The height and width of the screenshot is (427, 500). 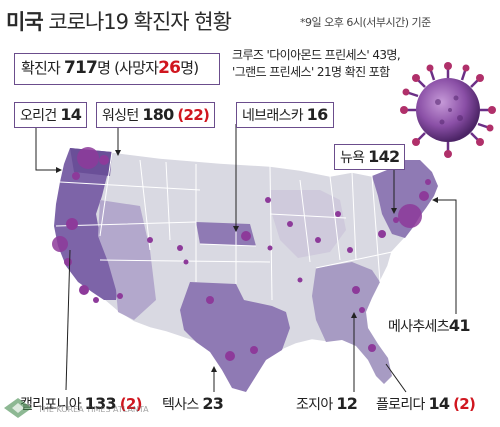 What do you see at coordinates (419, 327) in the screenshot?
I see `state-name: 메사추세츠` at bounding box center [419, 327].